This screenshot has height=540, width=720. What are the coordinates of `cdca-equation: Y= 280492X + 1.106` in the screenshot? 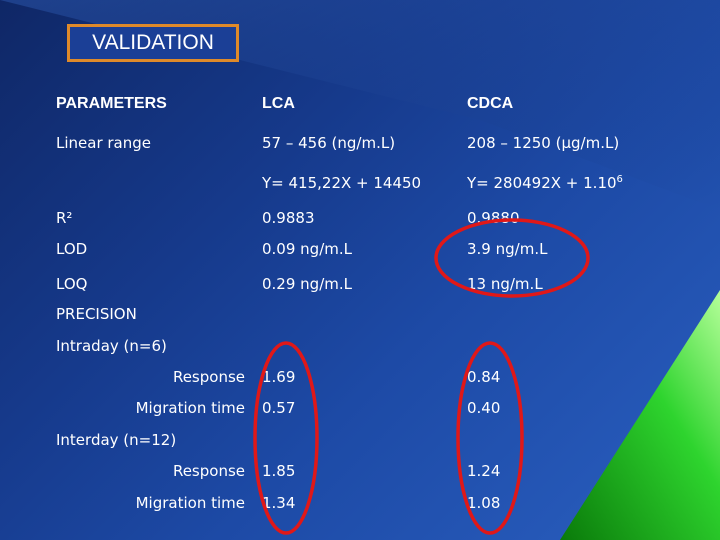 It's located at (545, 183).